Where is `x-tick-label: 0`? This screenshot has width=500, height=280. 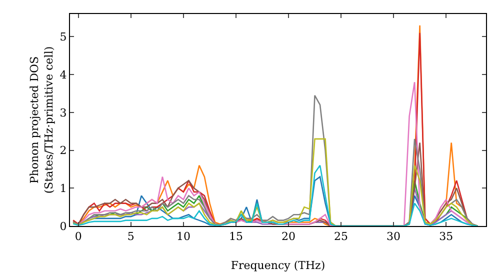
x-tick-label: 0 is located at coordinates (78, 237).